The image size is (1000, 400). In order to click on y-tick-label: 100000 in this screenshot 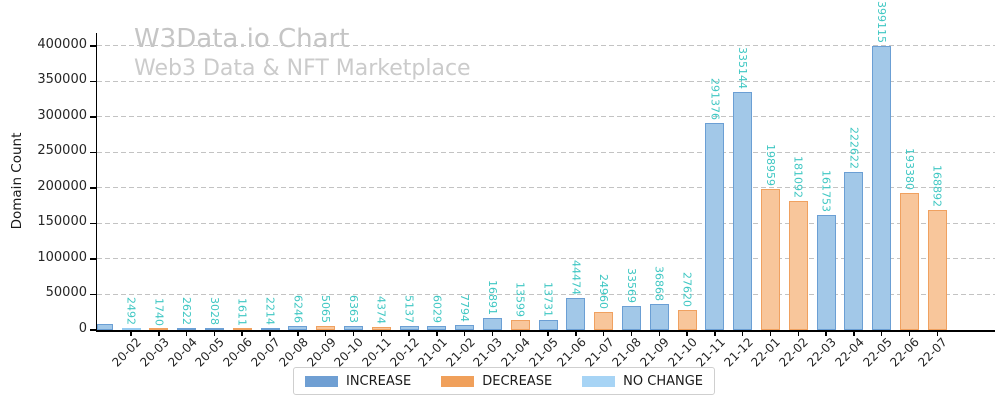, I will do `click(62, 257)`.